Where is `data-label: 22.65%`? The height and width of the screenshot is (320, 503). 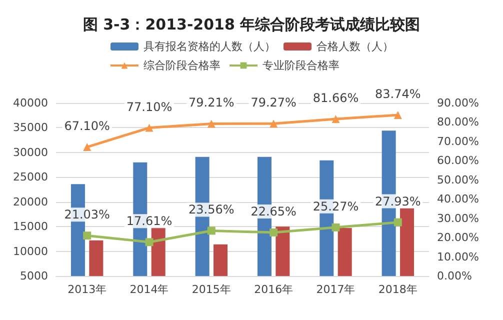
data-label: 22.65% is located at coordinates (273, 211).